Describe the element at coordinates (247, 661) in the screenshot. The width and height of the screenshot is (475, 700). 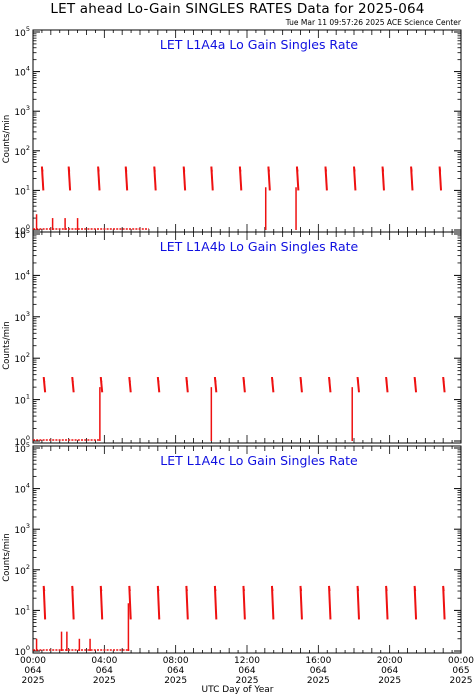
I see `x-tick-label: 12:00` at that location.